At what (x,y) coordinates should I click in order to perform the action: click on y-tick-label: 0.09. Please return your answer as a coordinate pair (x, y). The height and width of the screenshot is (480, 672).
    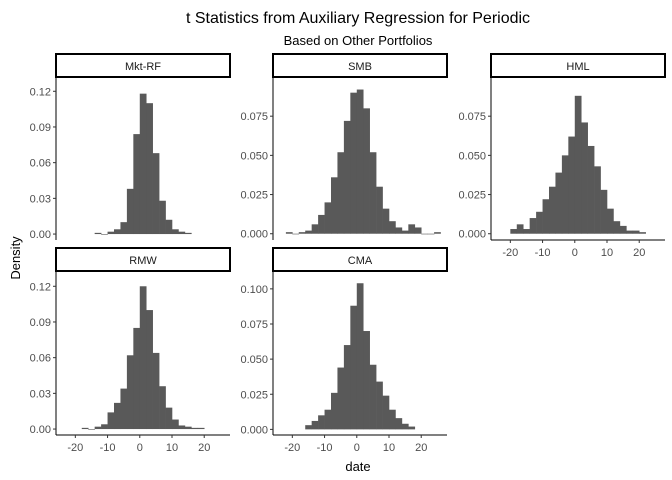
    Looking at the image, I should click on (40, 128).